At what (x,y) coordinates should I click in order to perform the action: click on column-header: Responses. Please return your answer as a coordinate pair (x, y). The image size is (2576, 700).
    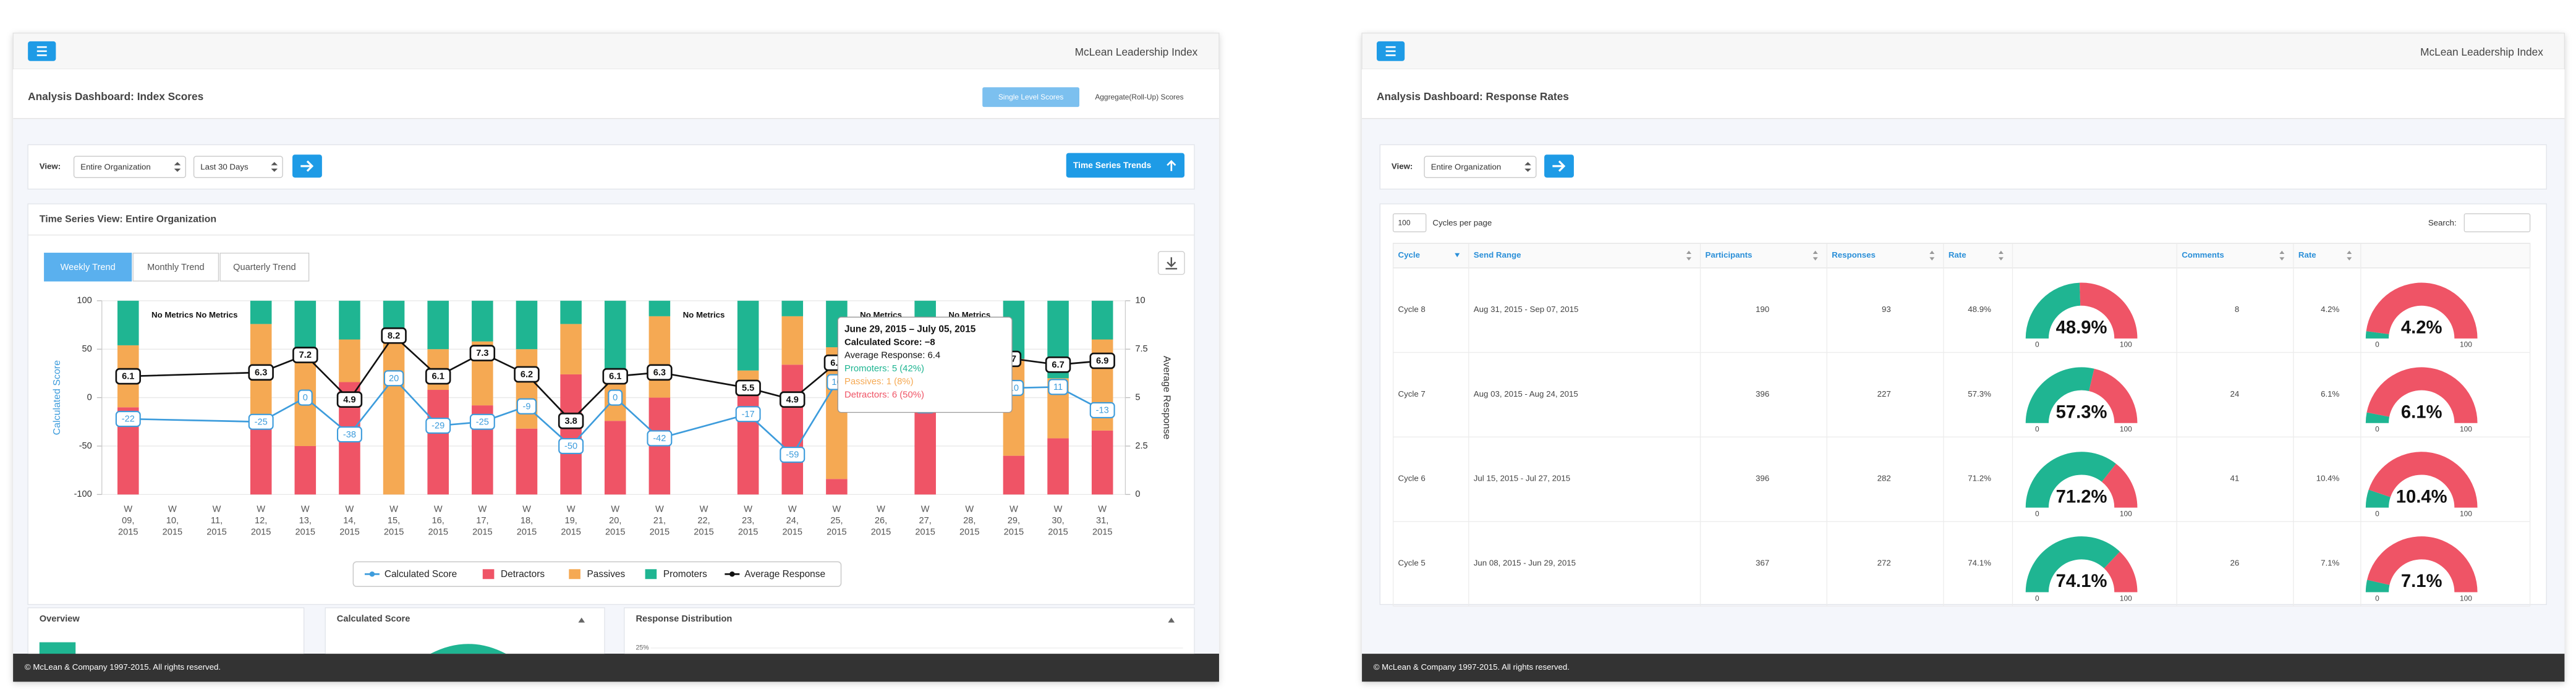
    Looking at the image, I should click on (1854, 254).